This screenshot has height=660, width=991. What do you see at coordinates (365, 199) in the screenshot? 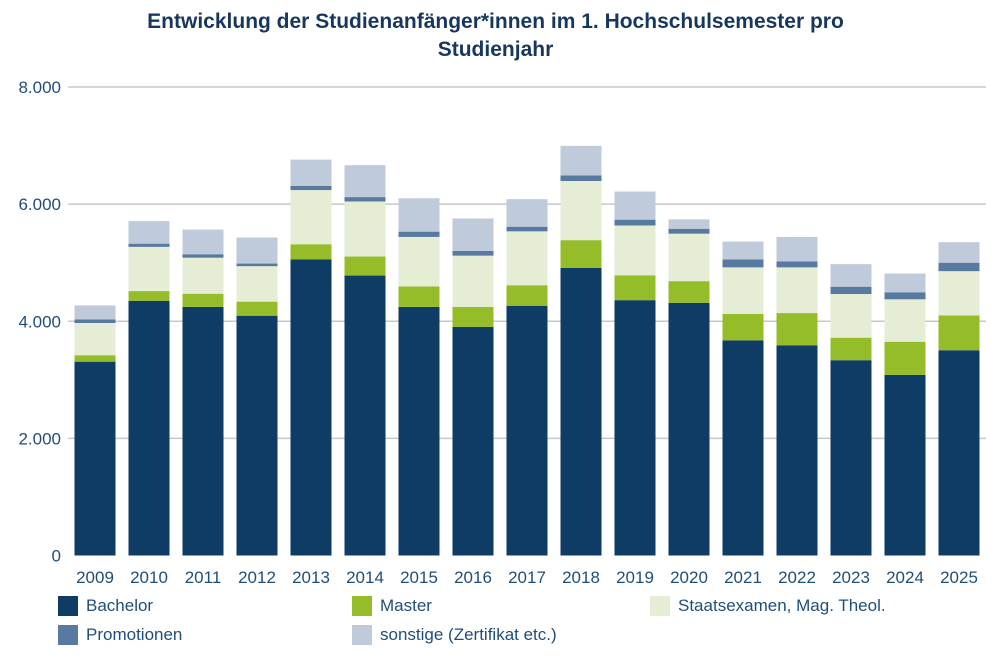
I see `bar-segment-promotionen-2014` at bounding box center [365, 199].